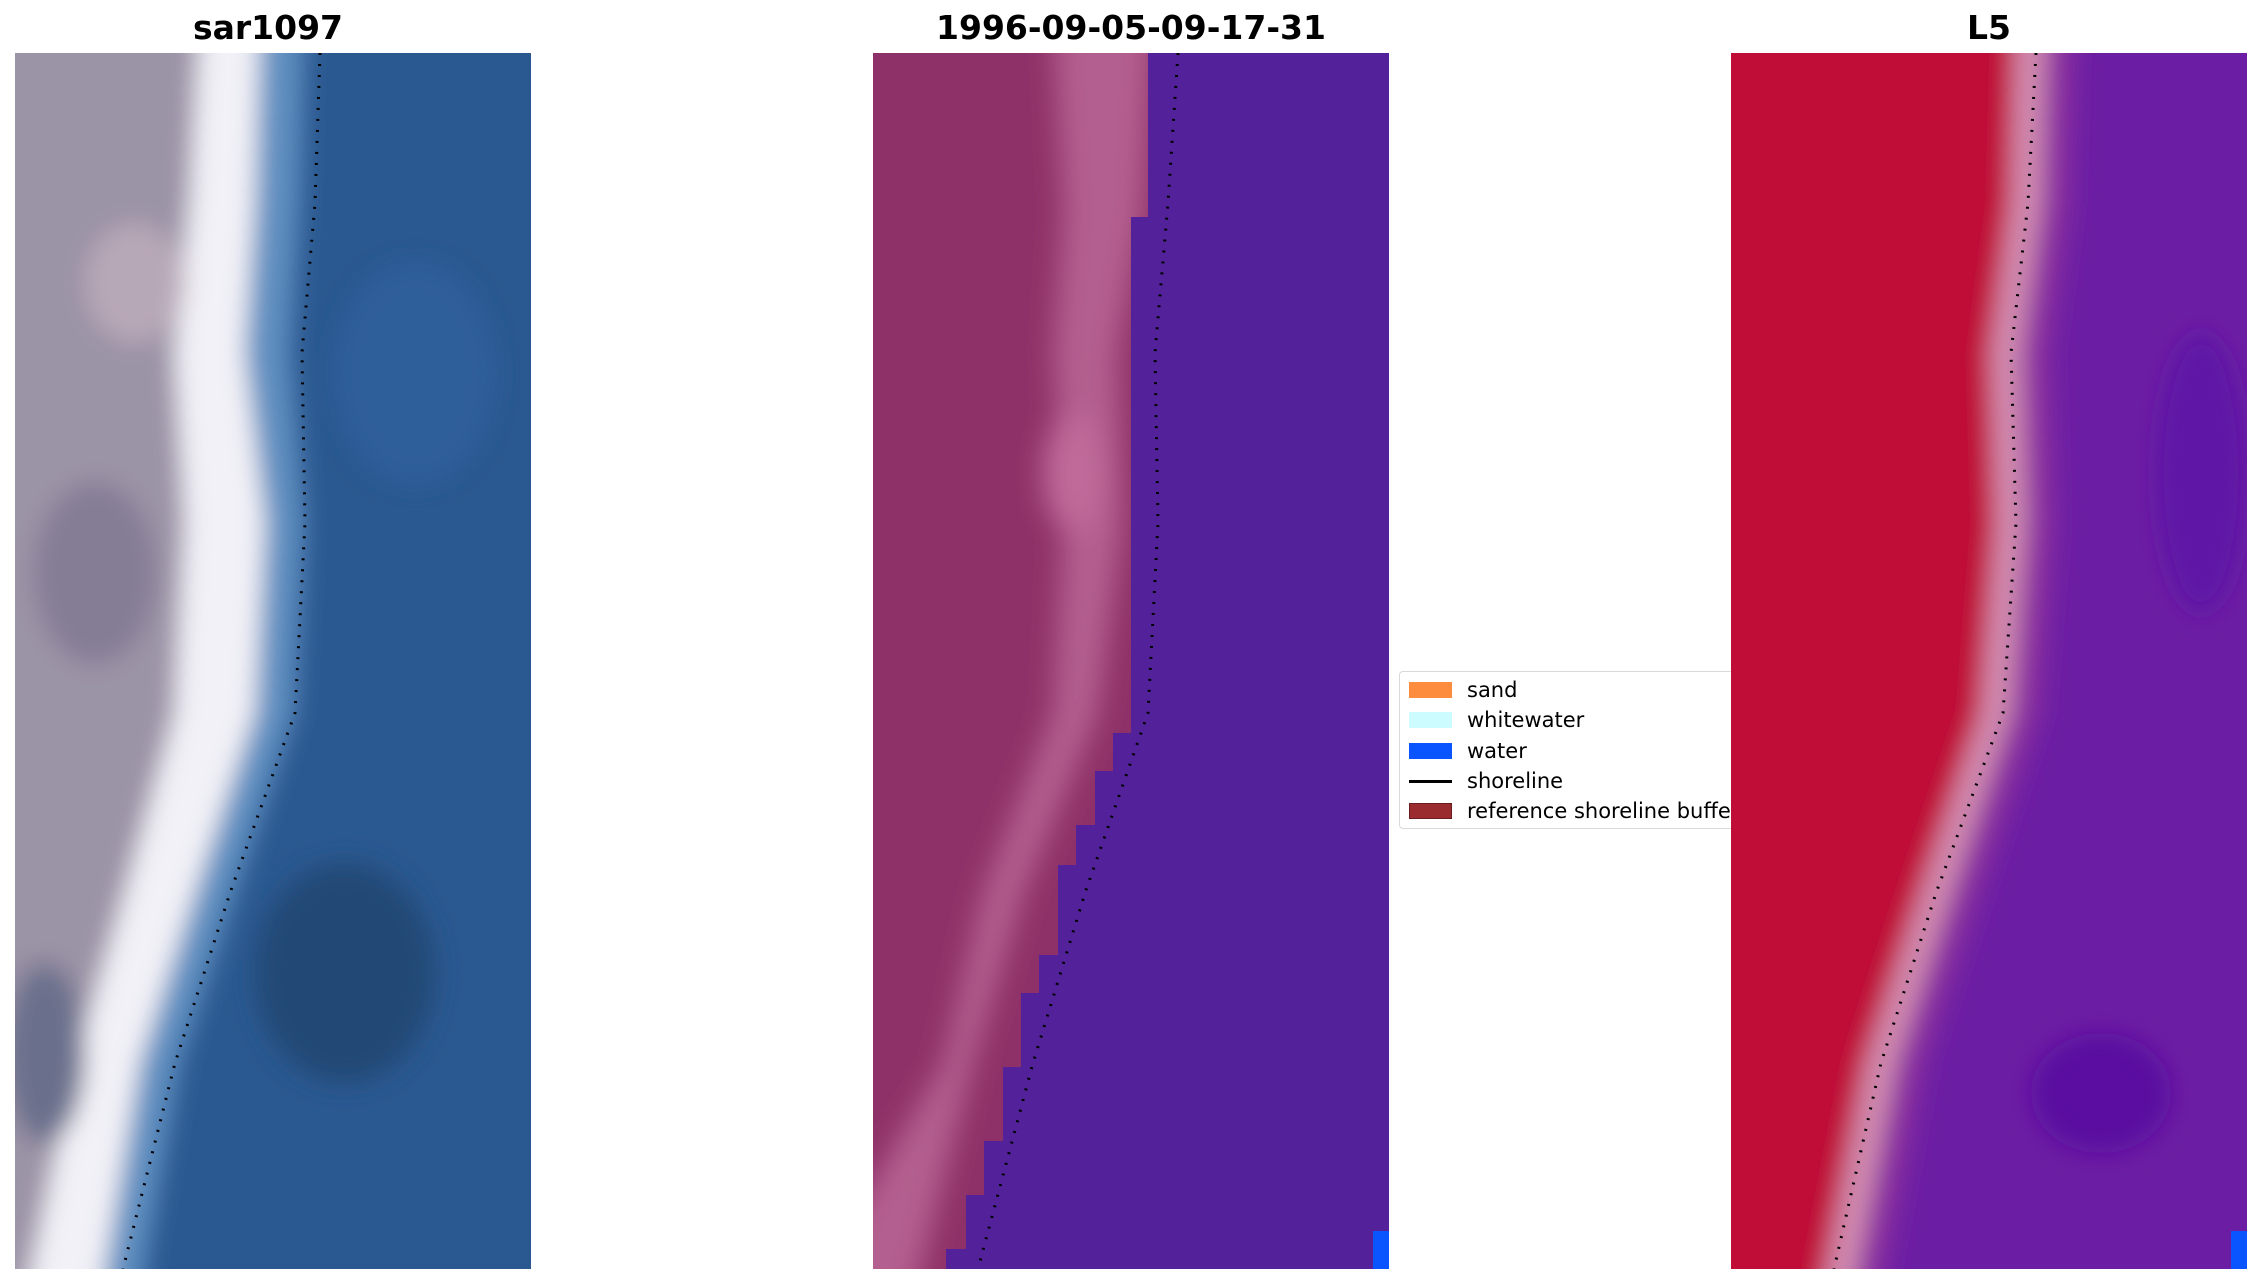 Image resolution: width=2260 pixels, height=1283 pixels. What do you see at coordinates (1131, 27) in the screenshot?
I see `panel-title-center: 1996-09-05-09-17-31` at bounding box center [1131, 27].